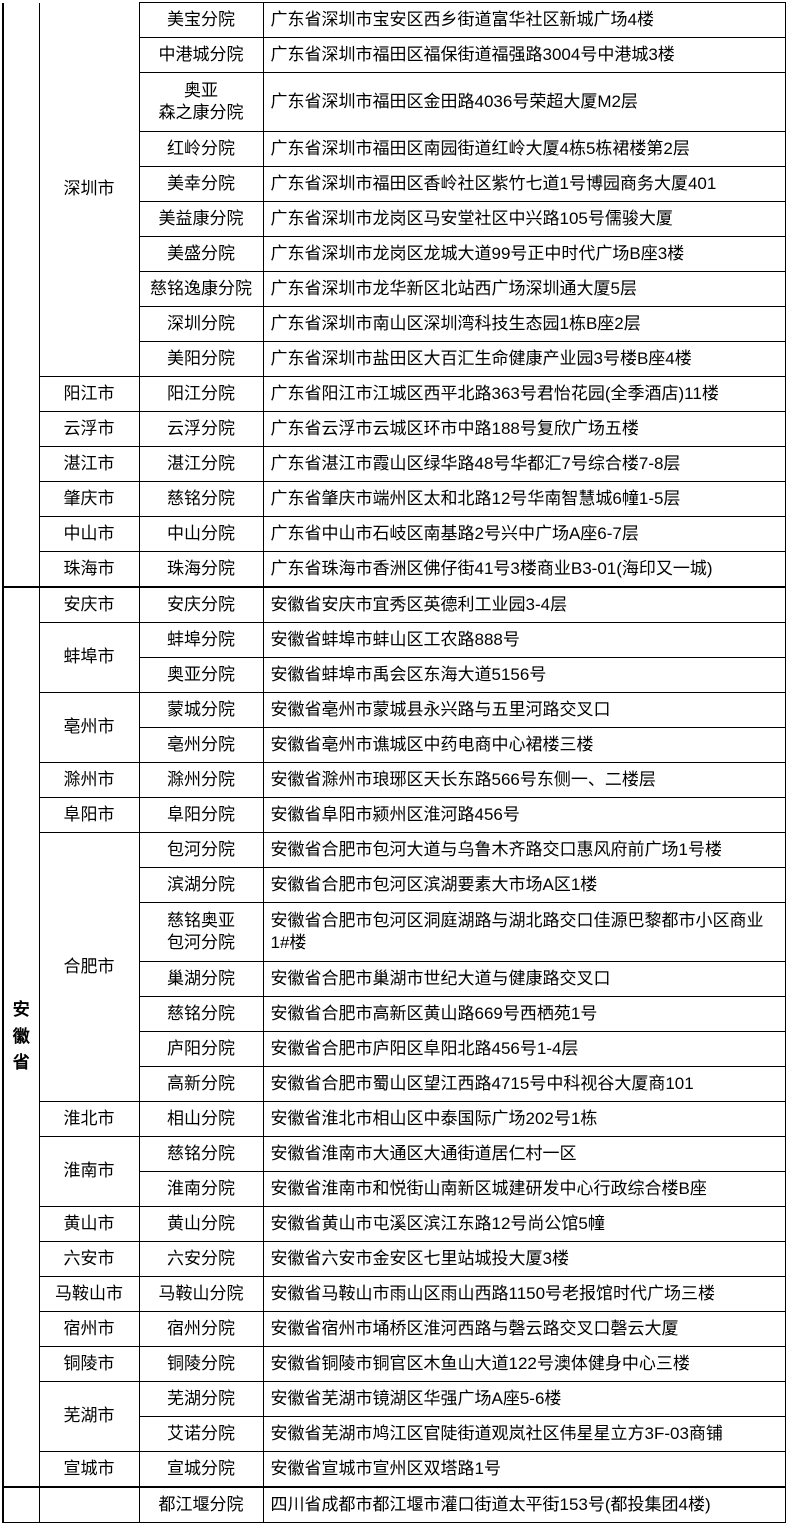 This screenshot has width=790, height=1523. What do you see at coordinates (524, 1294) in the screenshot?
I see `branch-address-cell: 安徽省马鞍山市雨山区雨山西路1150号老报馆时代广场三楼` at bounding box center [524, 1294].